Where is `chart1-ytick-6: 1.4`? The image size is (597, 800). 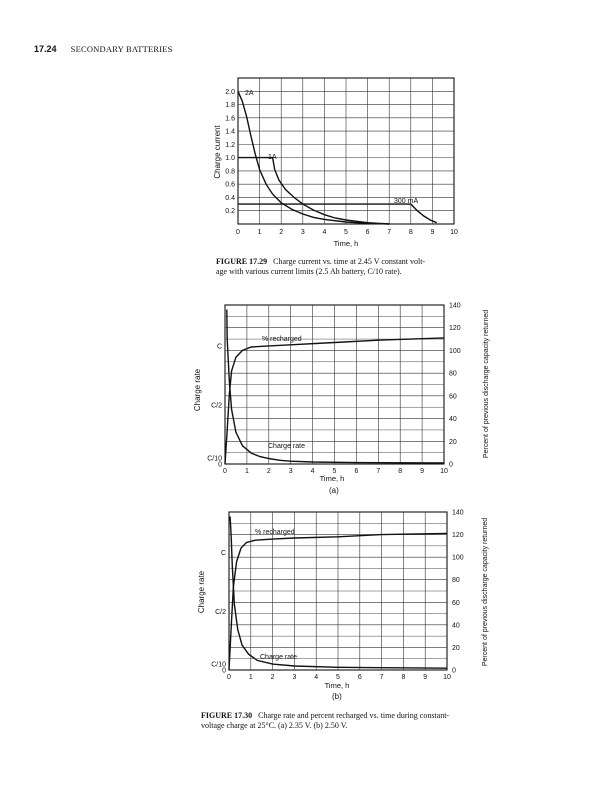 chart1-ytick-6: 1.4 is located at coordinates (230, 132).